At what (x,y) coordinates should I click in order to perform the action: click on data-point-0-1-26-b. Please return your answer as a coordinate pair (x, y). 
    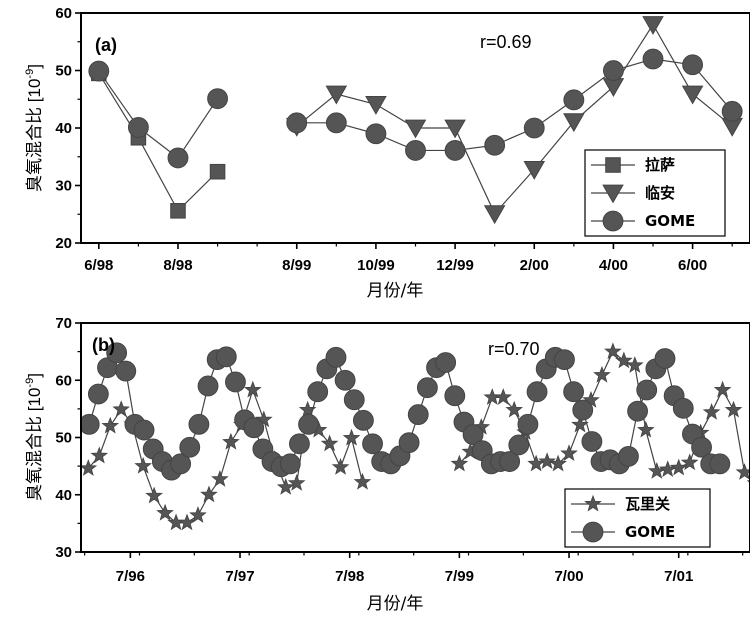
    Looking at the image, I should click on (742, 471).